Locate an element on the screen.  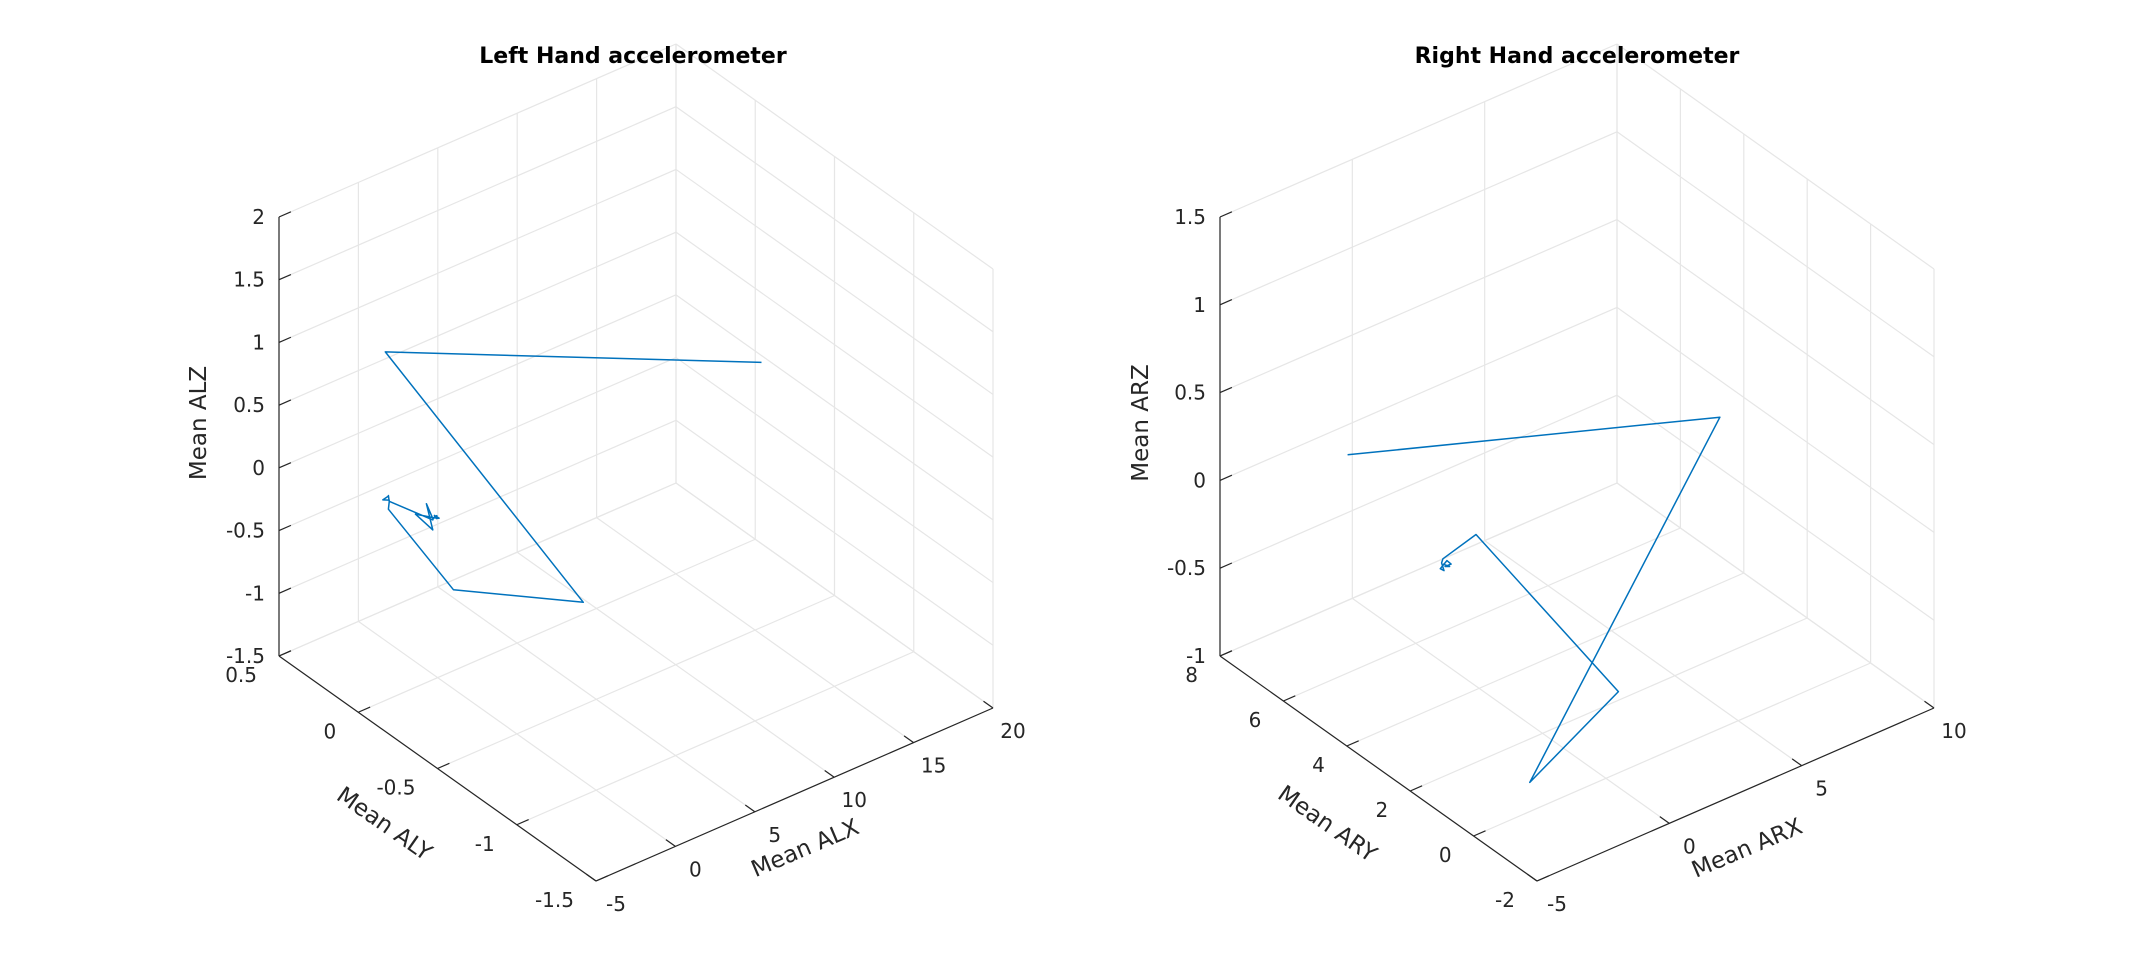
x-tick-label: 15 is located at coordinates (933, 766).